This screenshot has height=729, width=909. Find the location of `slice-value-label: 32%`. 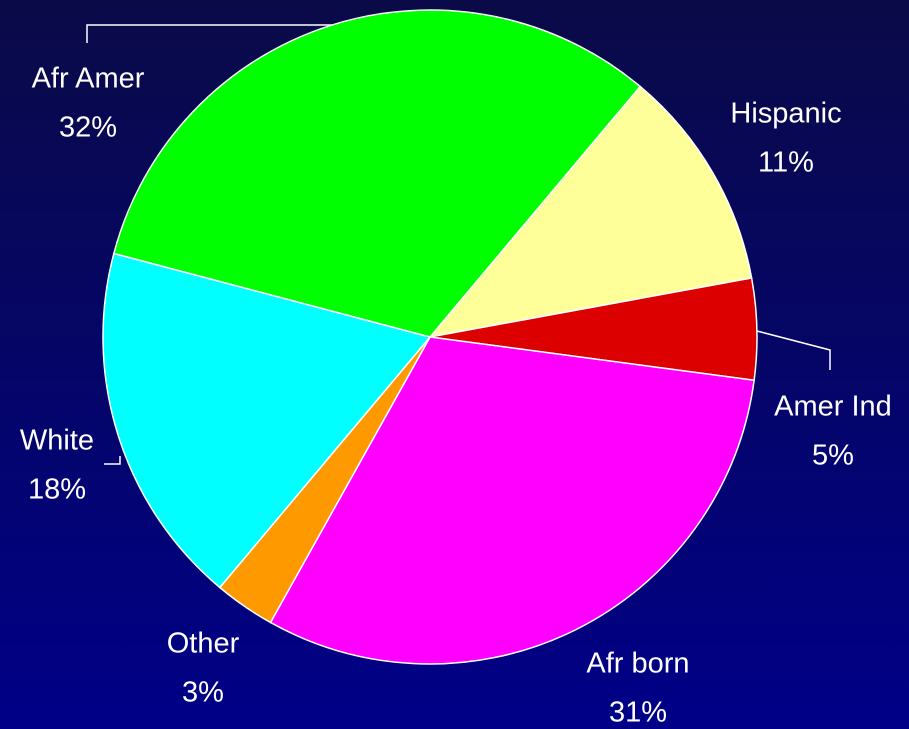

slice-value-label: 32% is located at coordinates (88, 128).